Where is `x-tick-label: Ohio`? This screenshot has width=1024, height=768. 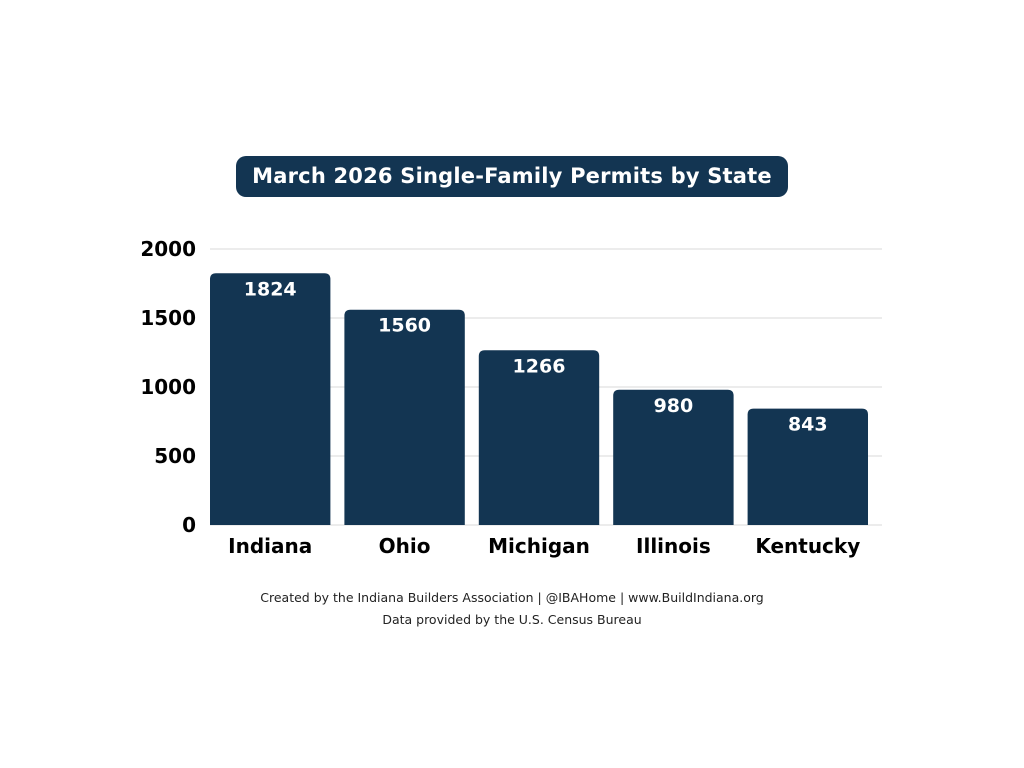
x-tick-label: Ohio is located at coordinates (405, 546).